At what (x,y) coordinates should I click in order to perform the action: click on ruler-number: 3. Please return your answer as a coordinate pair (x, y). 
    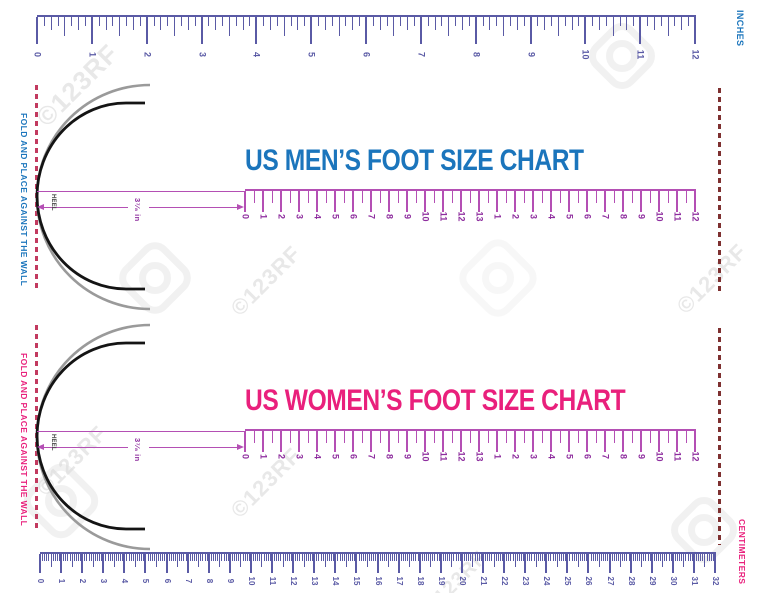
    Looking at the image, I should click on (299, 216).